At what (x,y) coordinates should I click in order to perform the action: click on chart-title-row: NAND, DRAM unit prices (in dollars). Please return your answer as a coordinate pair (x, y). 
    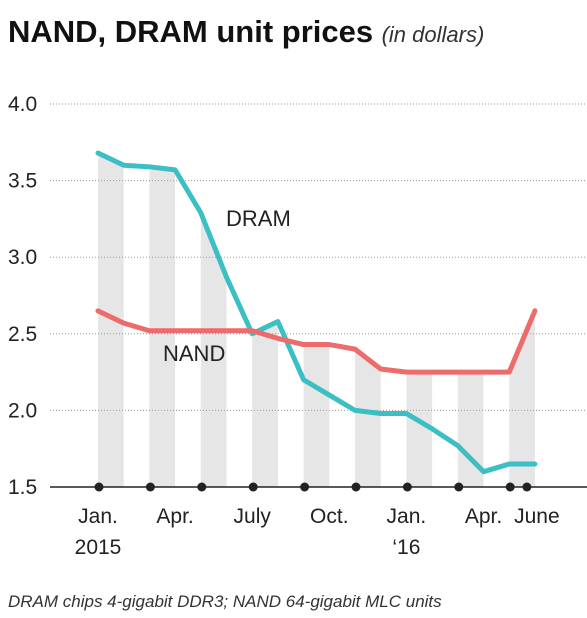
    Looking at the image, I should click on (246, 32).